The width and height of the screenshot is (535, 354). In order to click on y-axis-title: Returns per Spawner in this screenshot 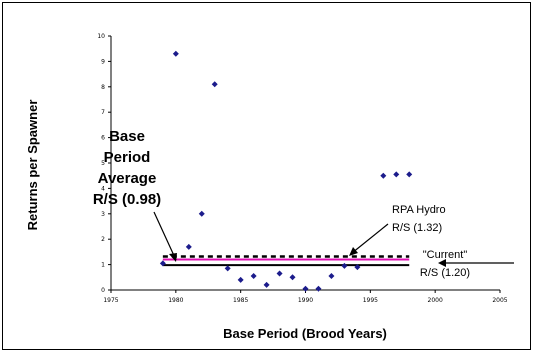, I will do `click(32, 165)`.